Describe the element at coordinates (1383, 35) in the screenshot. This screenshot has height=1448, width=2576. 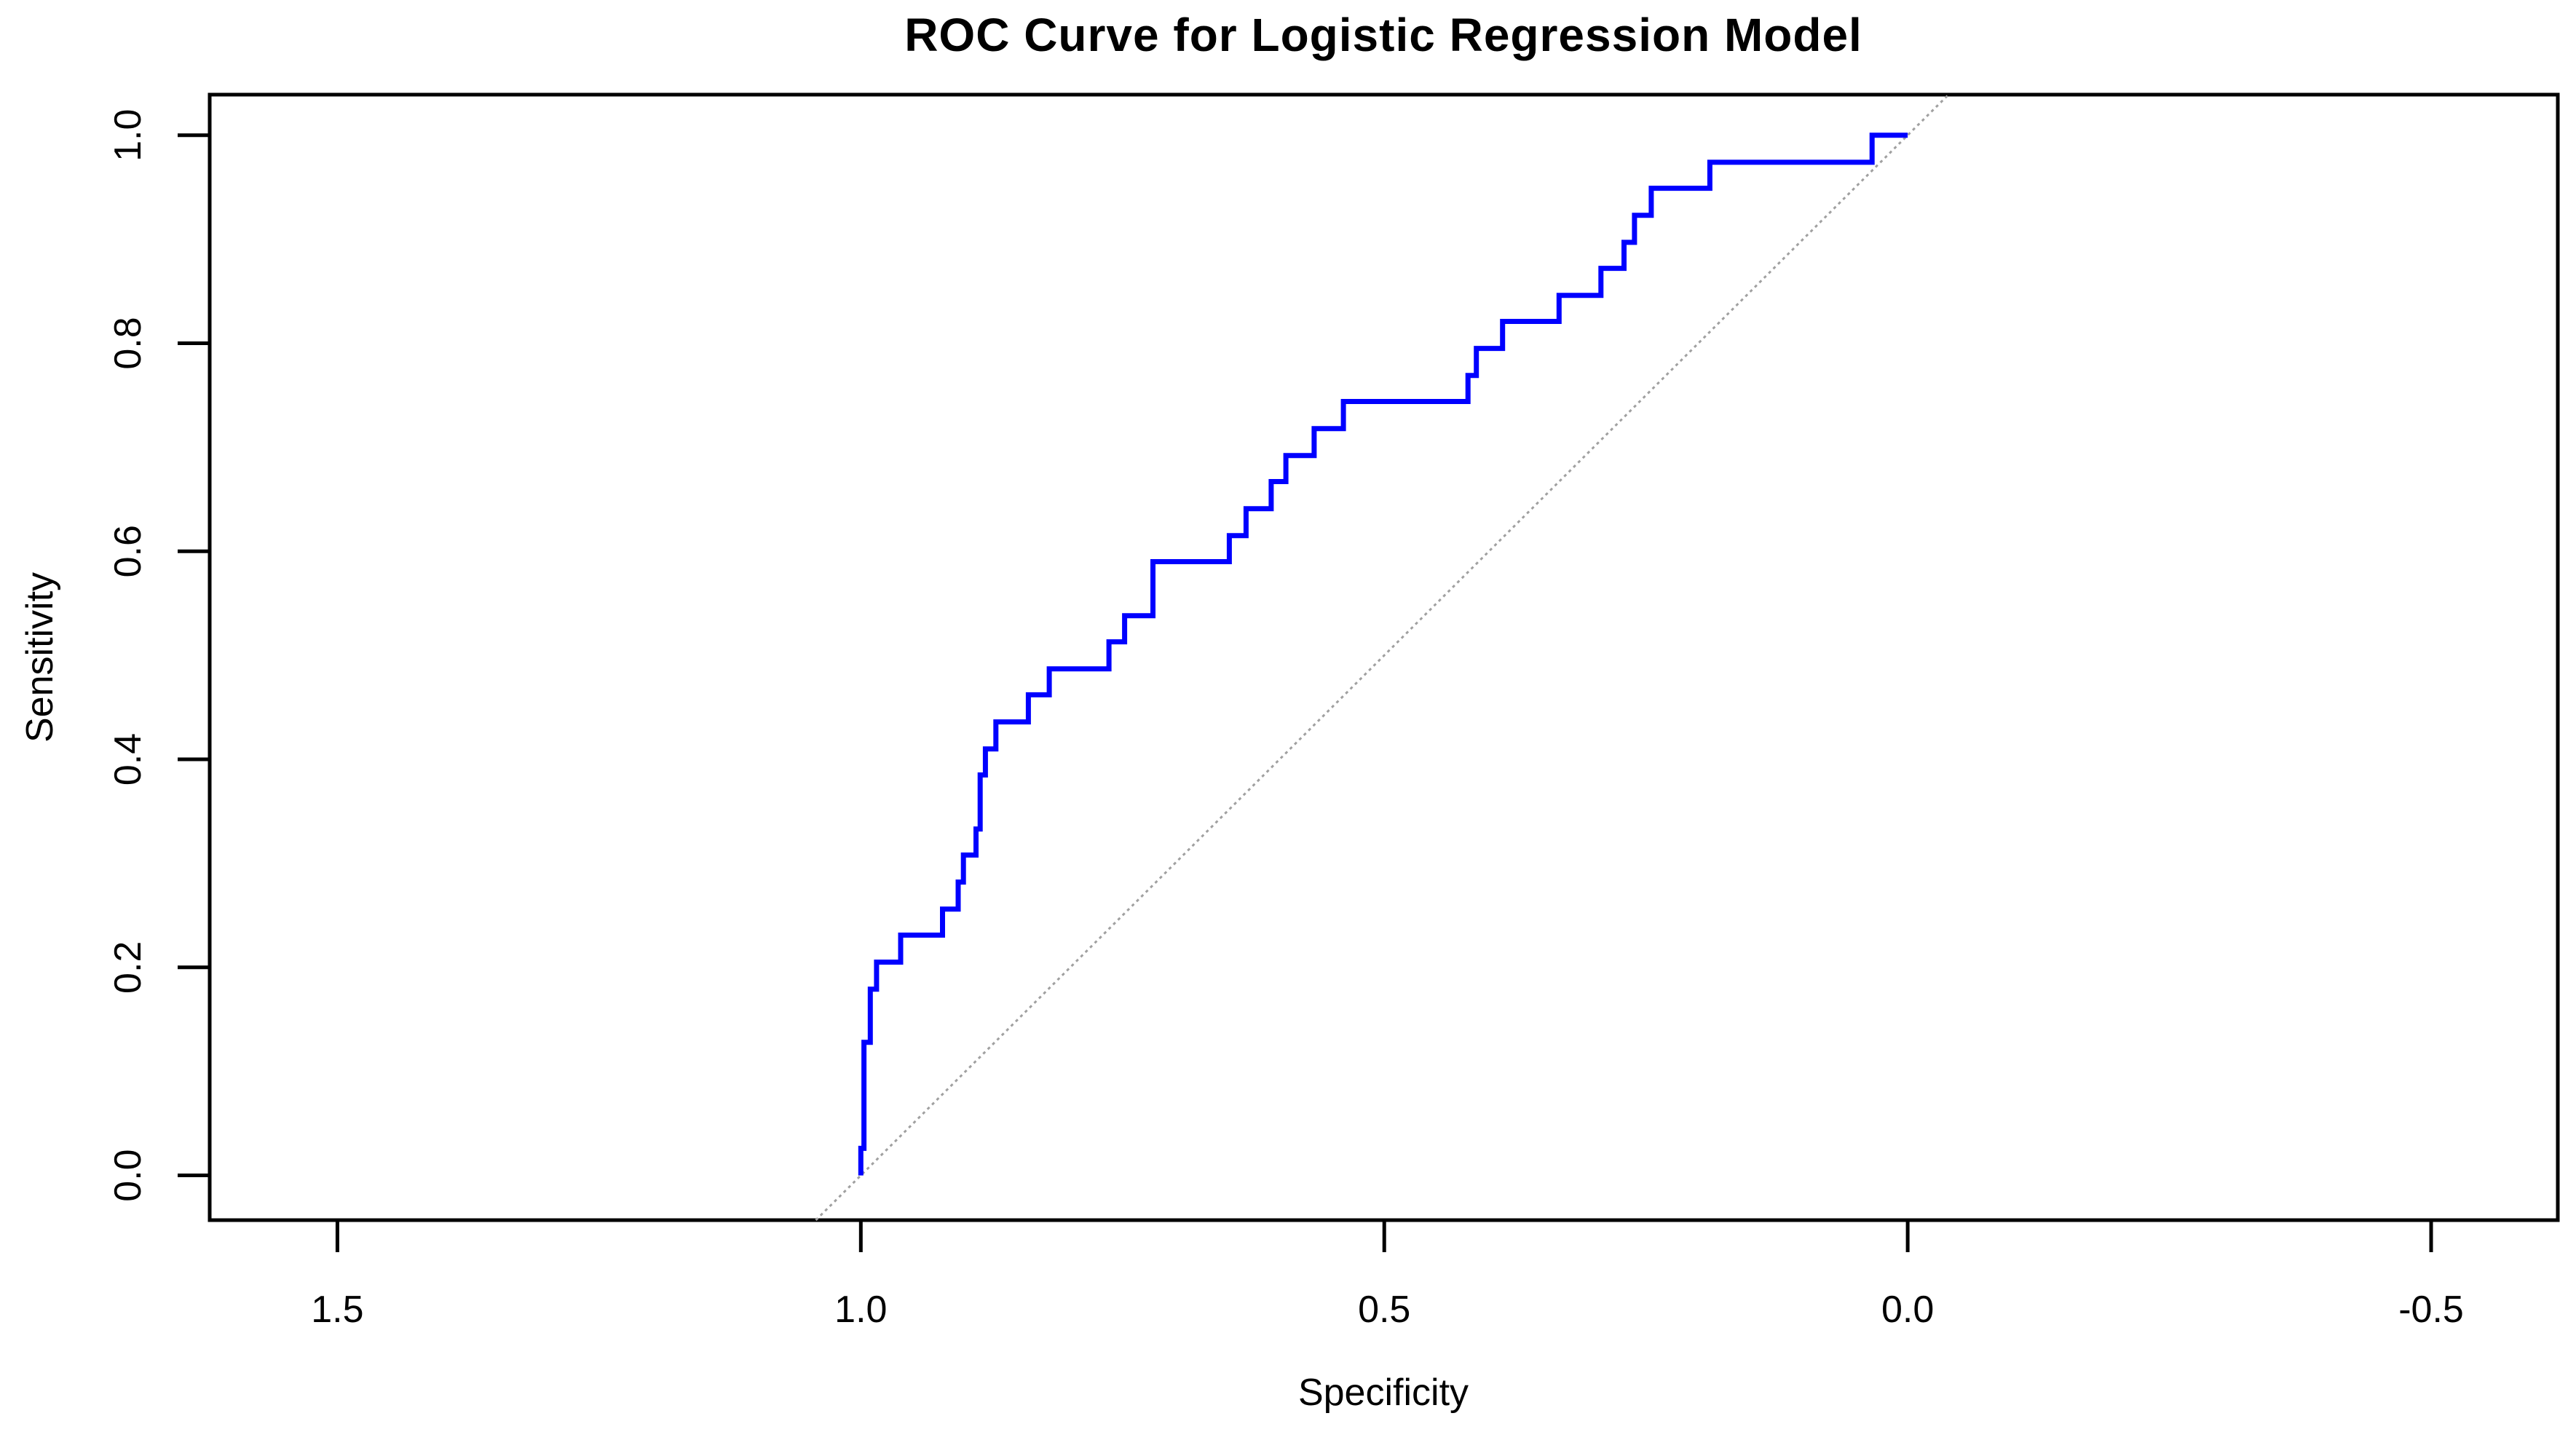
I see `chart-title: ROC Curve for Logistic Regression Model` at that location.